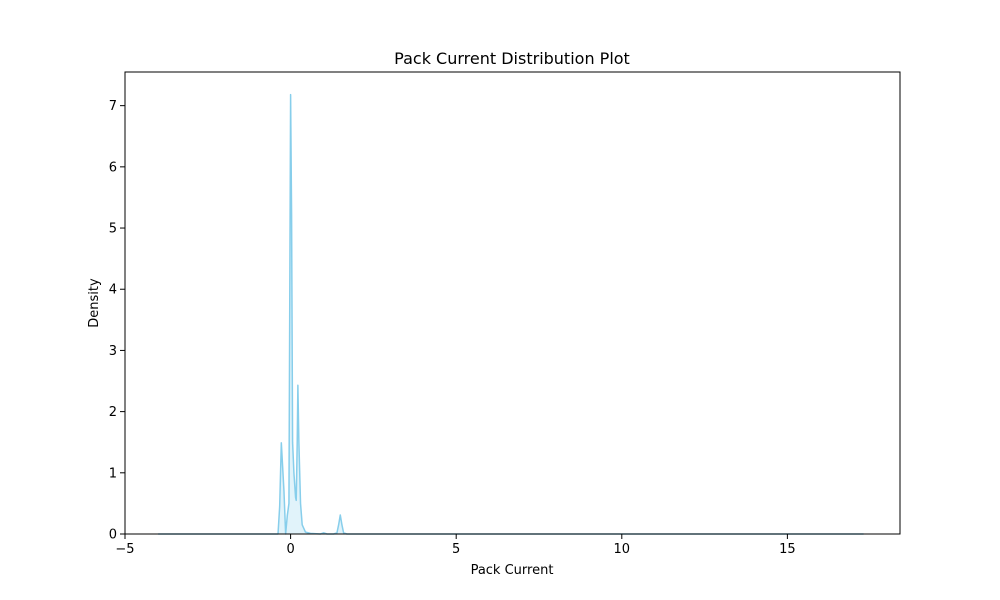  Describe the element at coordinates (290, 549) in the screenshot. I see `x-tick-label: 0` at that location.